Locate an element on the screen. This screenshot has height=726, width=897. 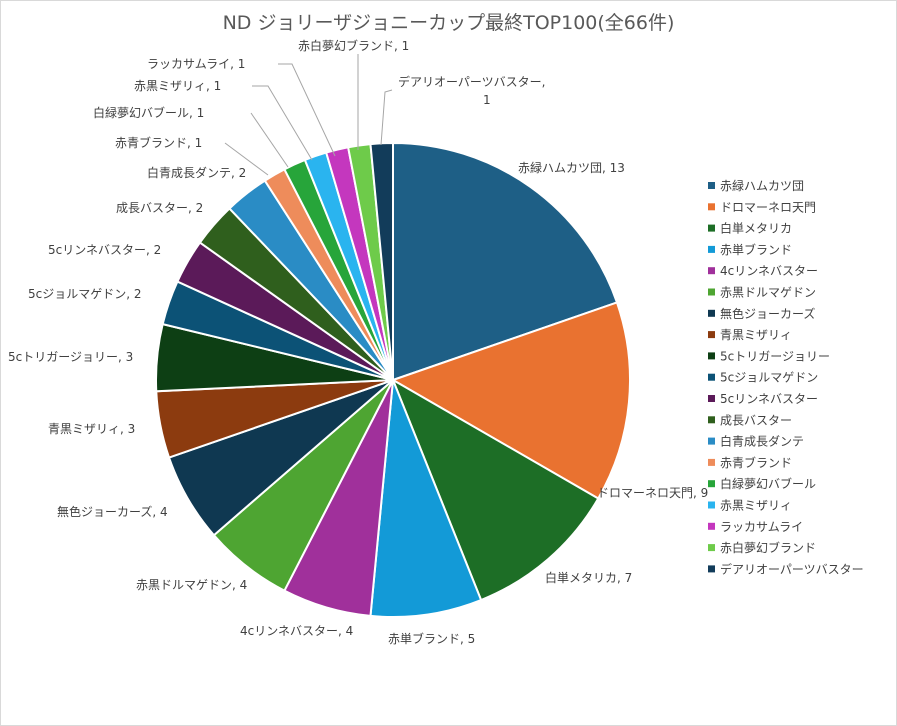
data-label: 5cトリガージョリー, 3 is located at coordinates (70, 357).